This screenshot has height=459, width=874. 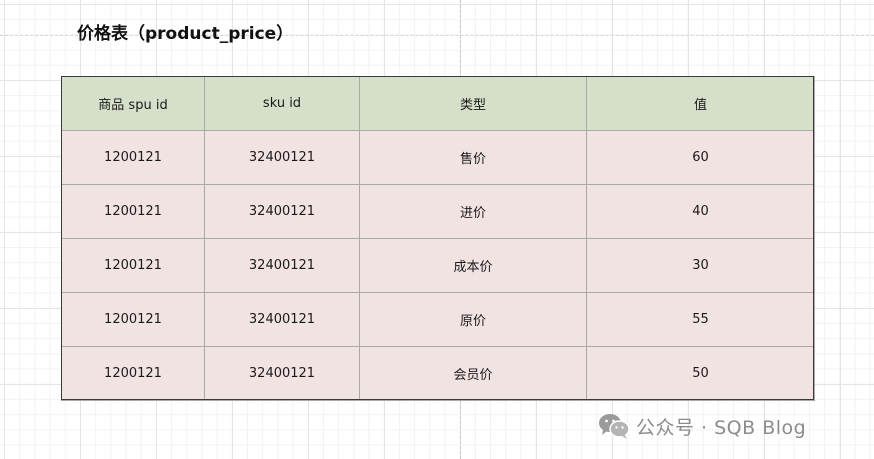 I want to click on header-sku-id: sku id, so click(x=282, y=103).